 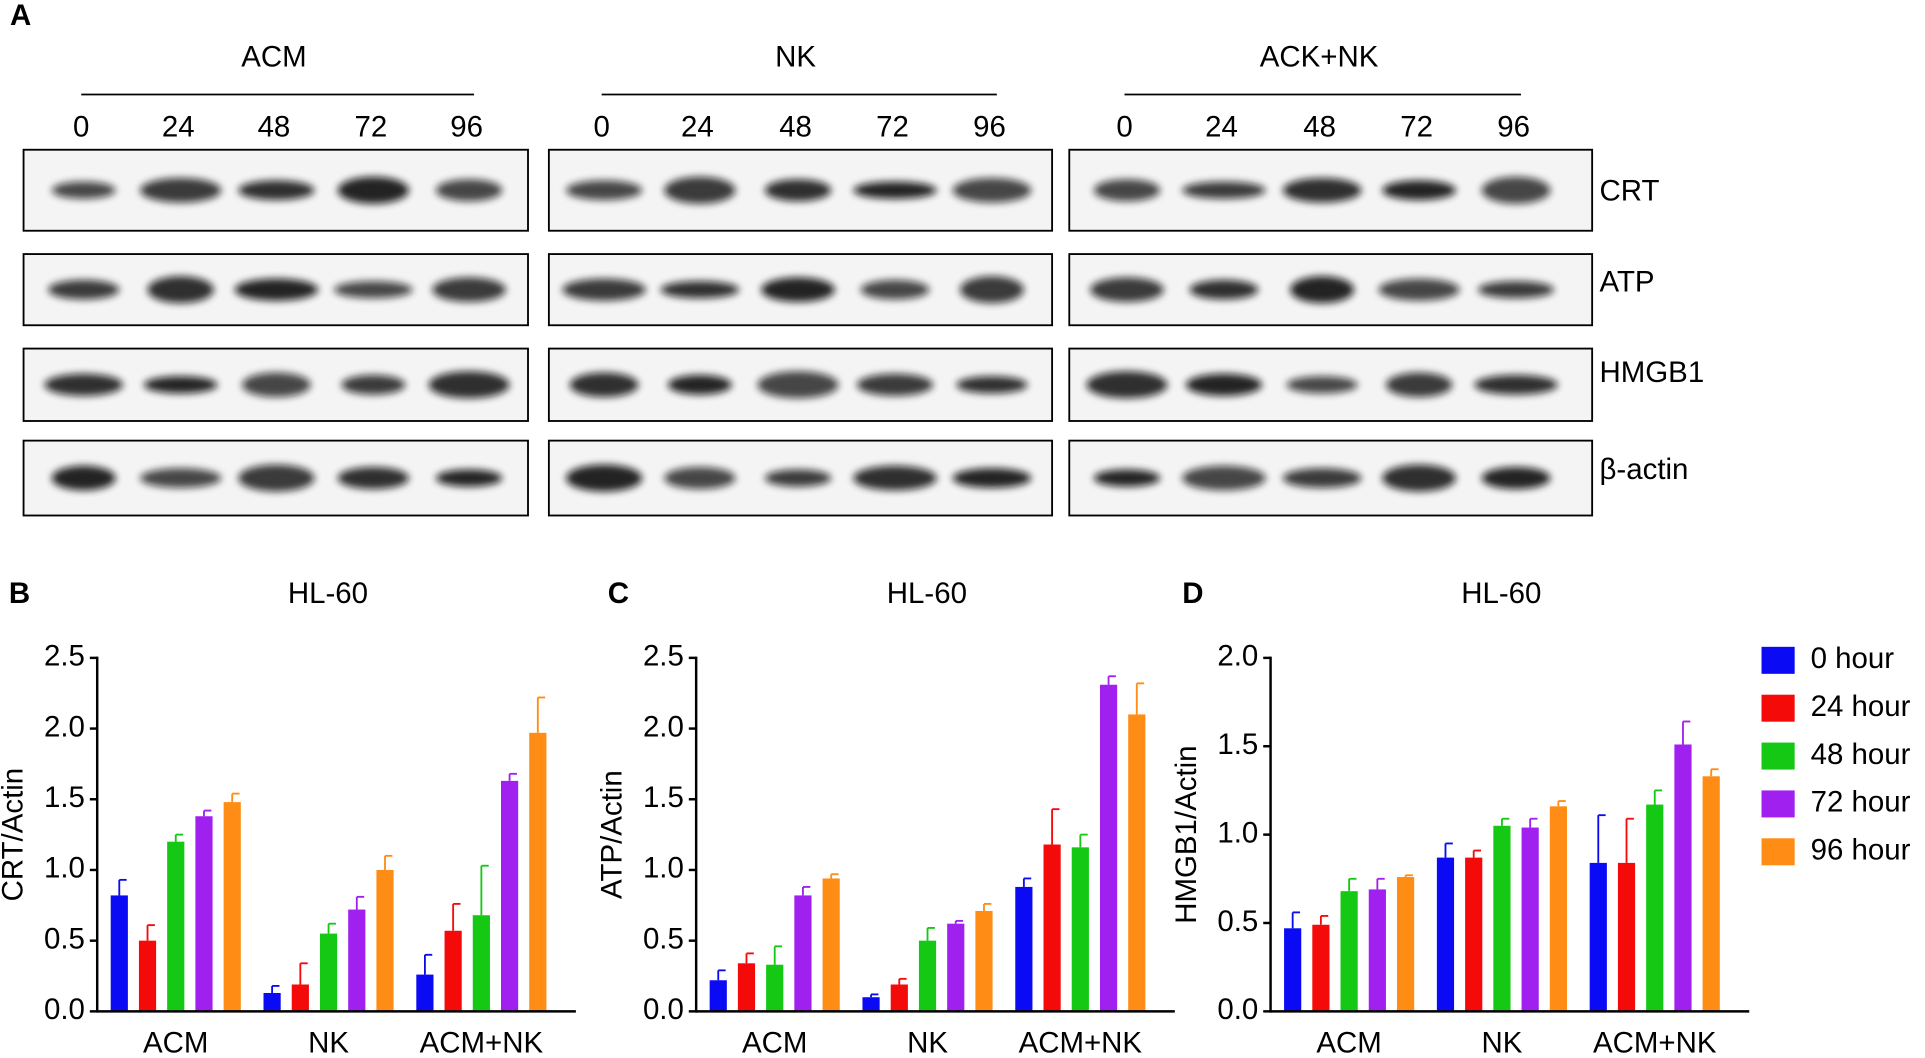 I want to click on lane-label: 0, so click(x=81, y=127).